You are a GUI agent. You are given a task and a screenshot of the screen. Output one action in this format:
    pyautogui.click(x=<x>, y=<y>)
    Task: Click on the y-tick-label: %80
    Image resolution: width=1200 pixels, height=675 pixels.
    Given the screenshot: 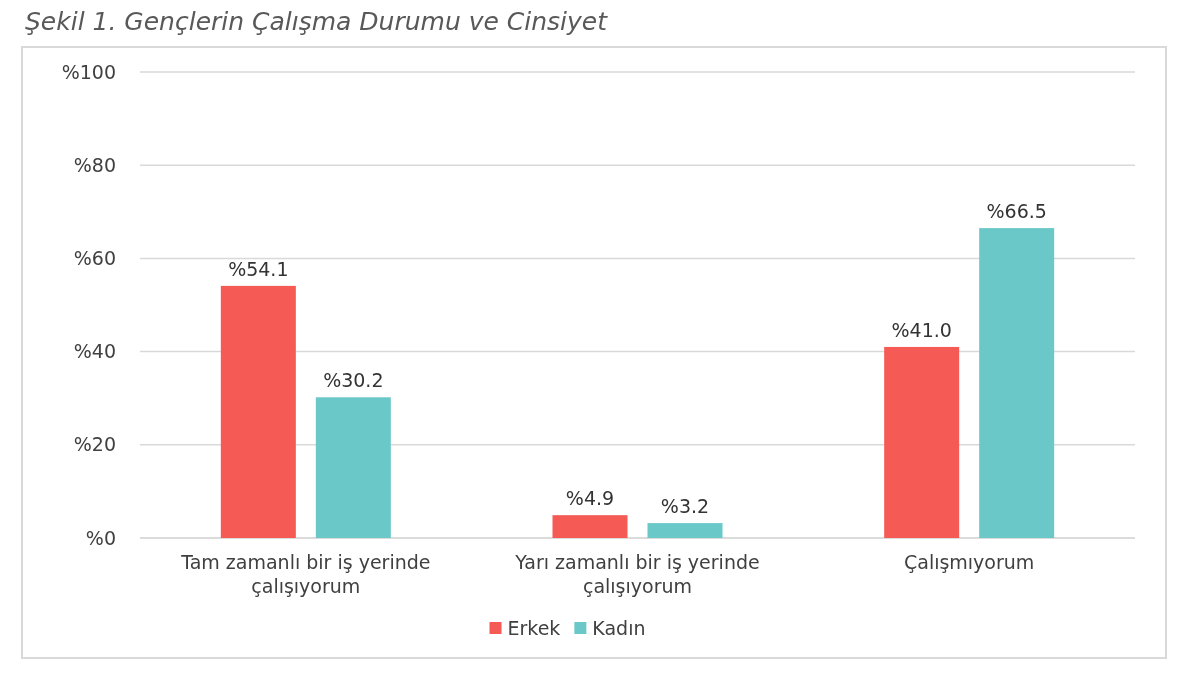 What is the action you would take?
    pyautogui.click(x=94, y=164)
    